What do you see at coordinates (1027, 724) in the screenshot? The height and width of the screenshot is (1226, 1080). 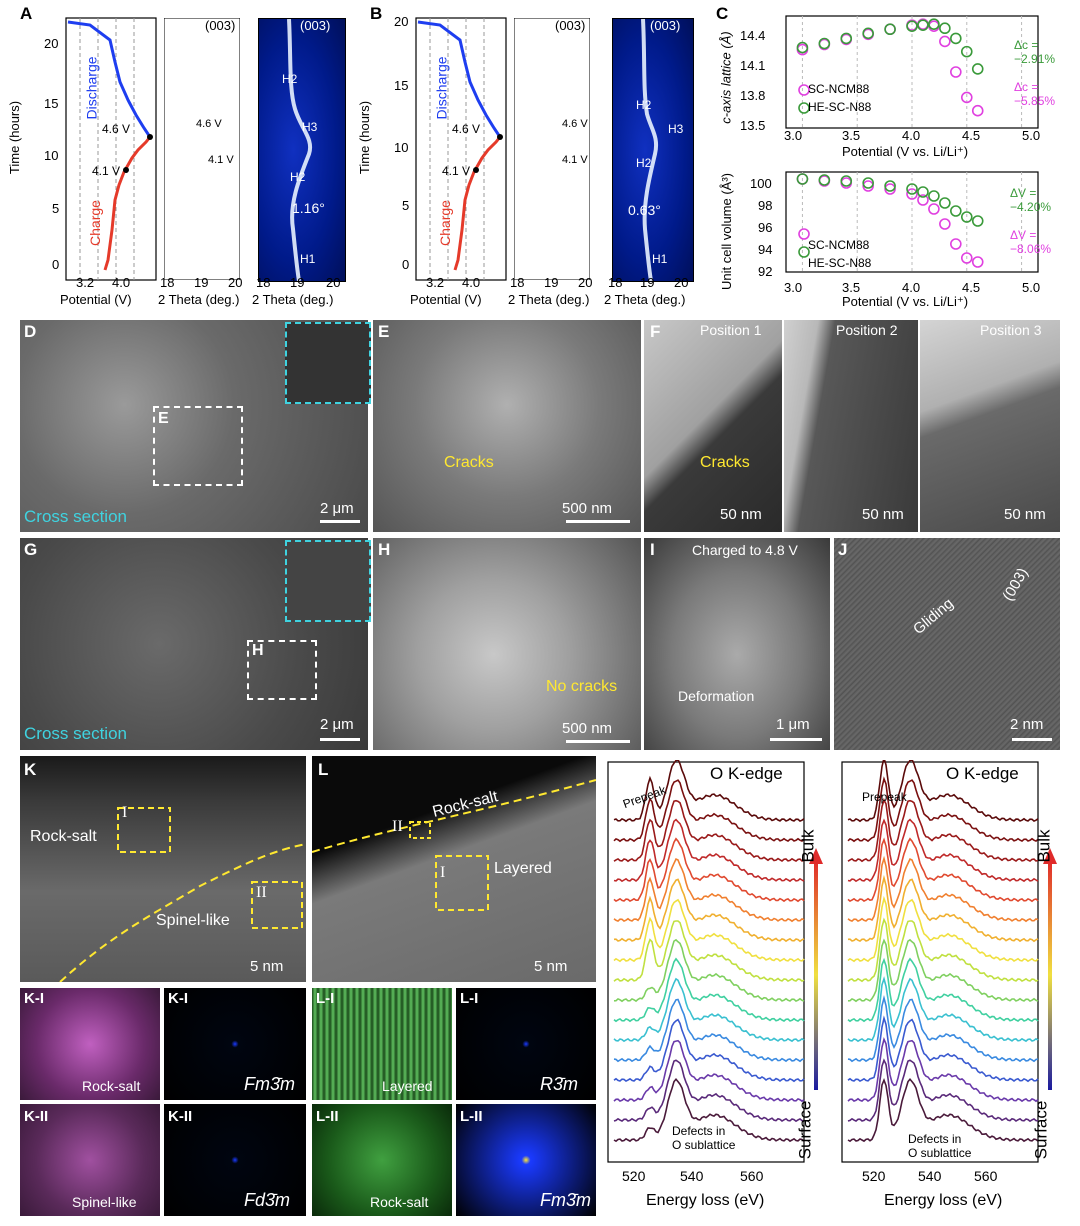 I see `panel-j-scale: 2 nm` at bounding box center [1027, 724].